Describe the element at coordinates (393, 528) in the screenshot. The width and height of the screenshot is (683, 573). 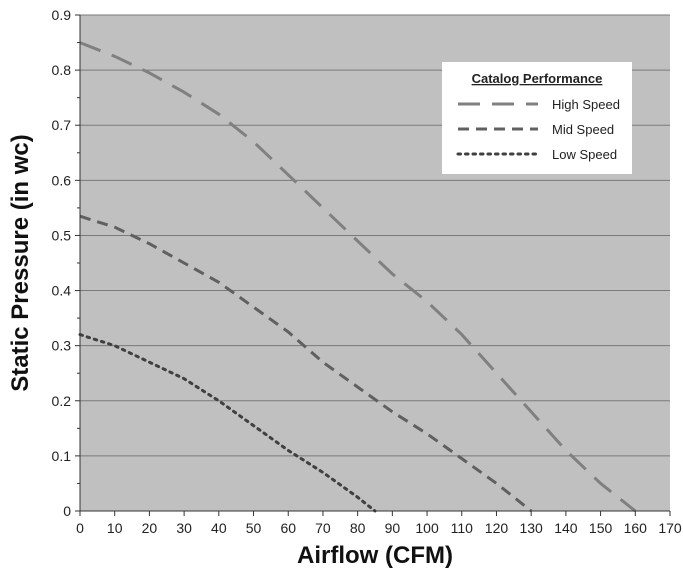
I see `x-tick-label: 90` at that location.